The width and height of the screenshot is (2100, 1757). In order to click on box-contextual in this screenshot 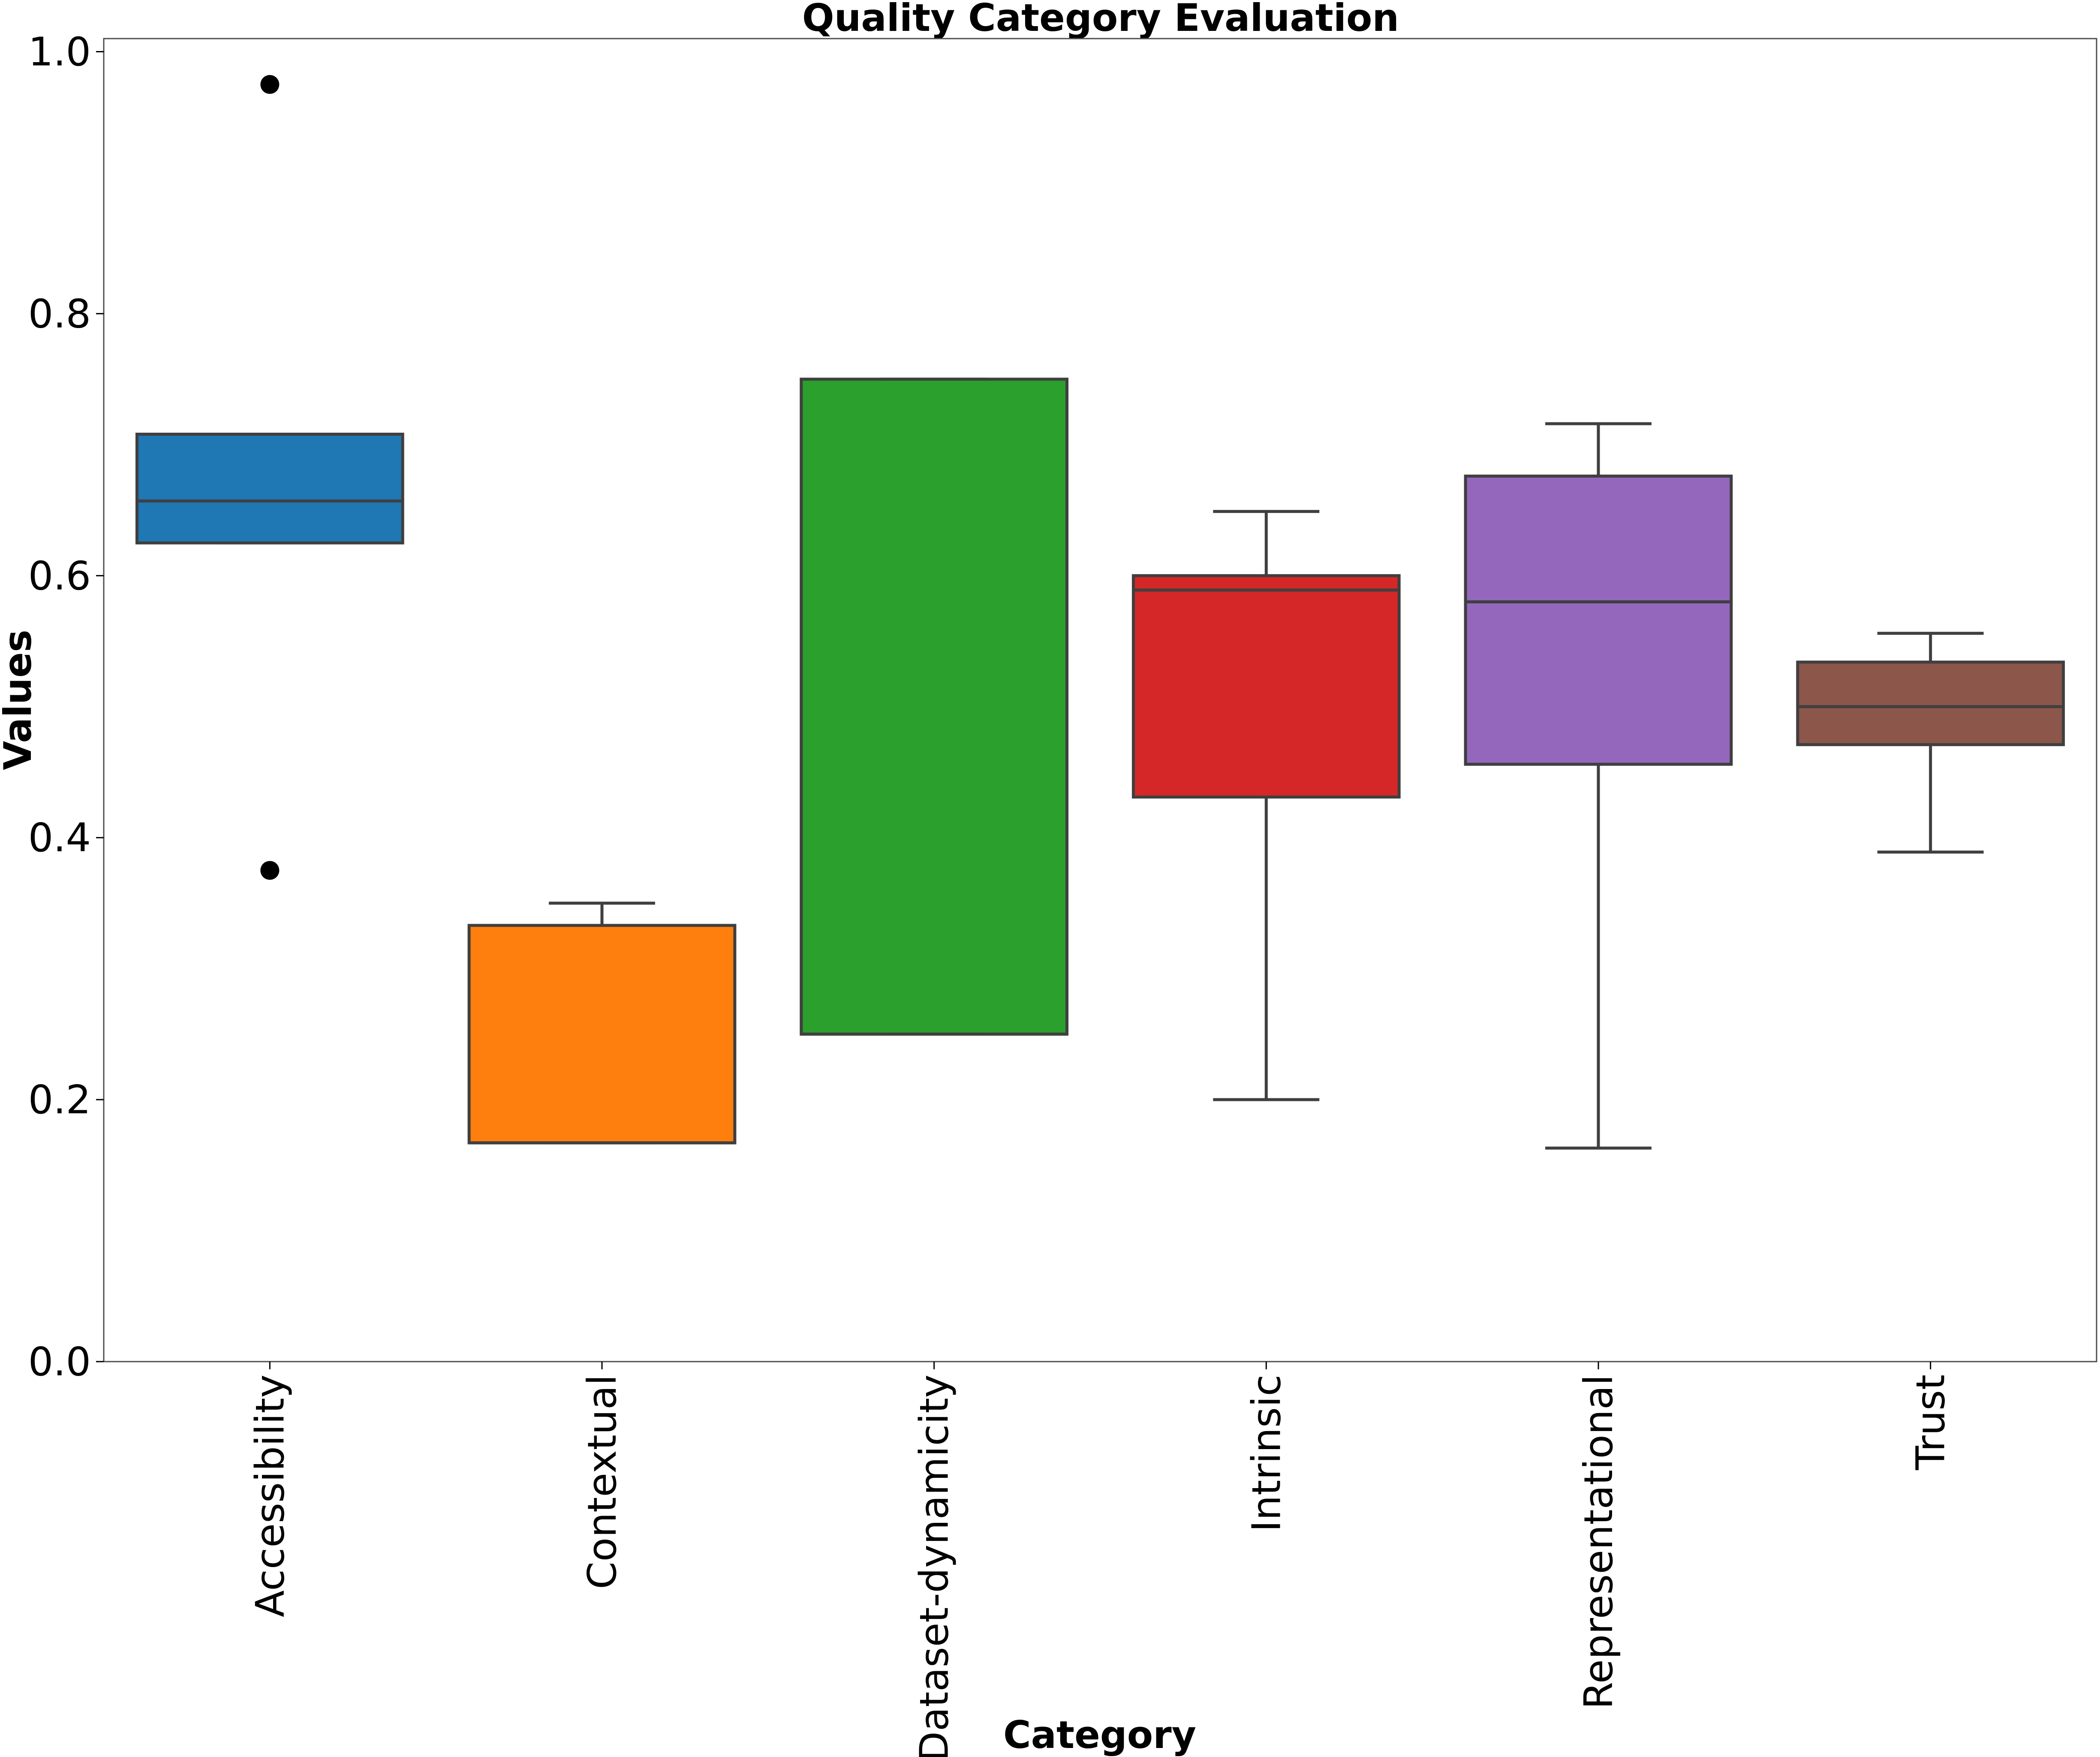, I will do `click(602, 1023)`.